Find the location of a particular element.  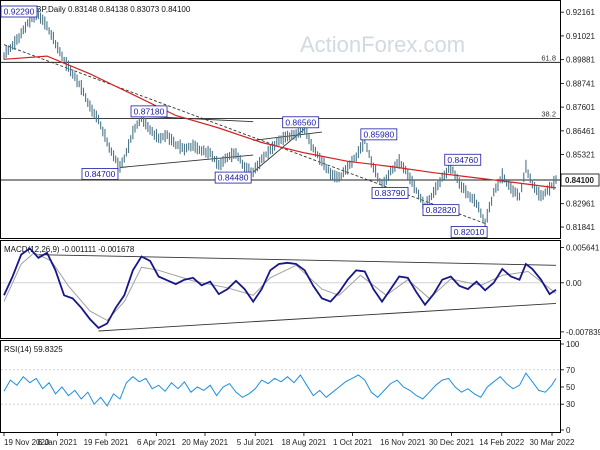

x-tick-label: 1 Oct 2021 is located at coordinates (353, 442).